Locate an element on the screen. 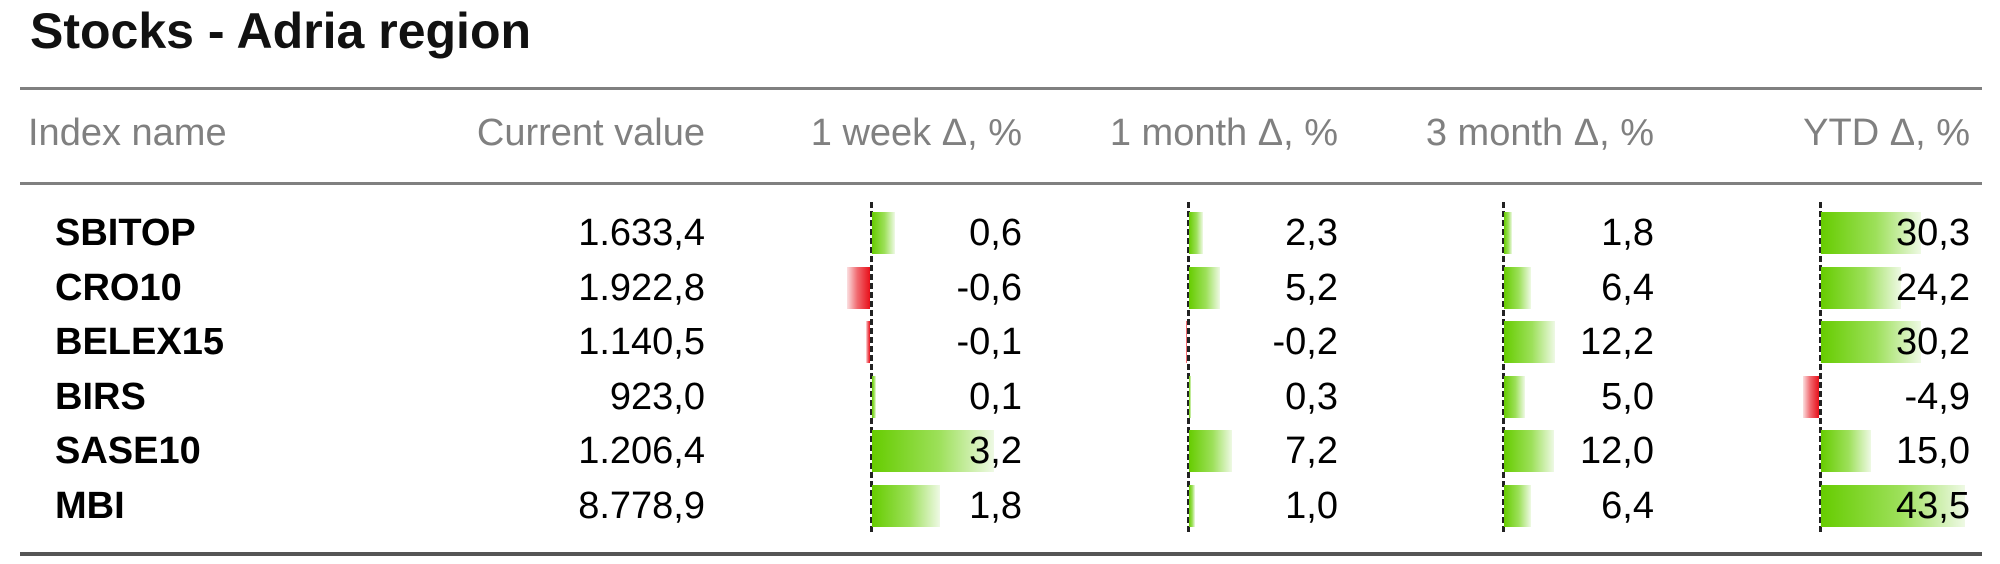 The height and width of the screenshot is (564, 2000). zero-axis-m1 is located at coordinates (1188, 367).